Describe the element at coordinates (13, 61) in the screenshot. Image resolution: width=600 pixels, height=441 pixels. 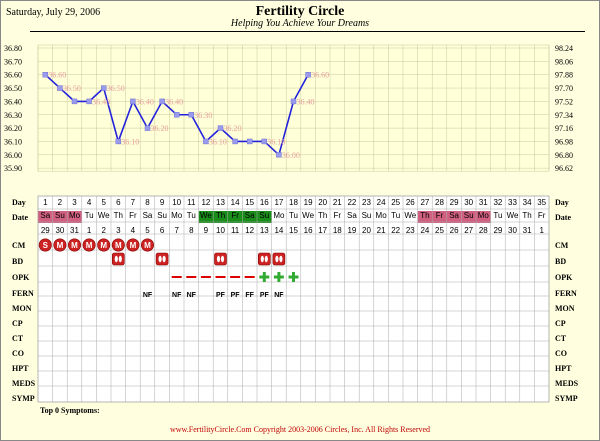
I see `y-tick-celsius: 36.70` at that location.